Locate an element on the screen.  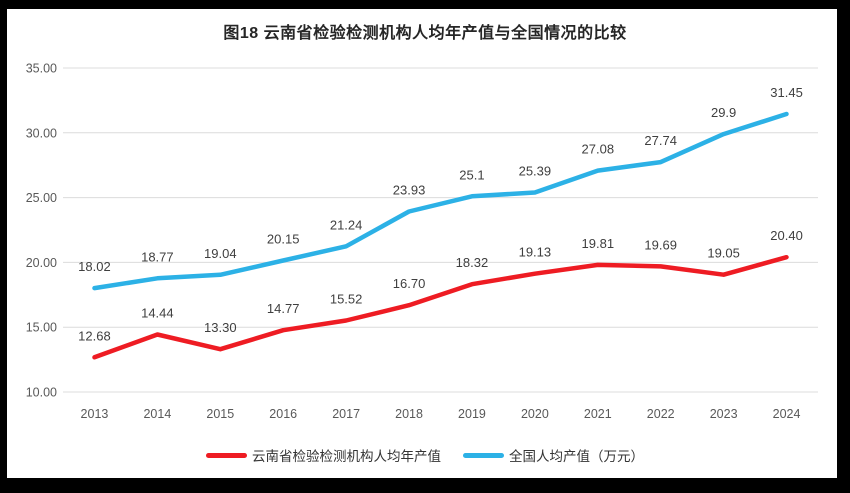
y-axis-label: 15.00 is located at coordinates (41, 328).